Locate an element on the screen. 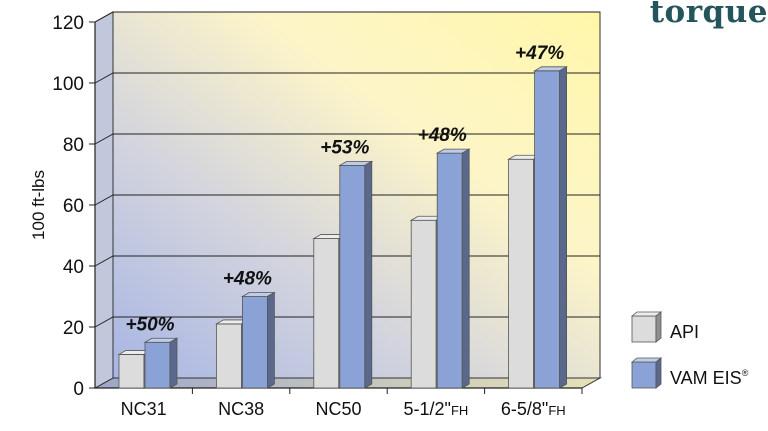  y-tick-label: 120 is located at coordinates (68, 23).